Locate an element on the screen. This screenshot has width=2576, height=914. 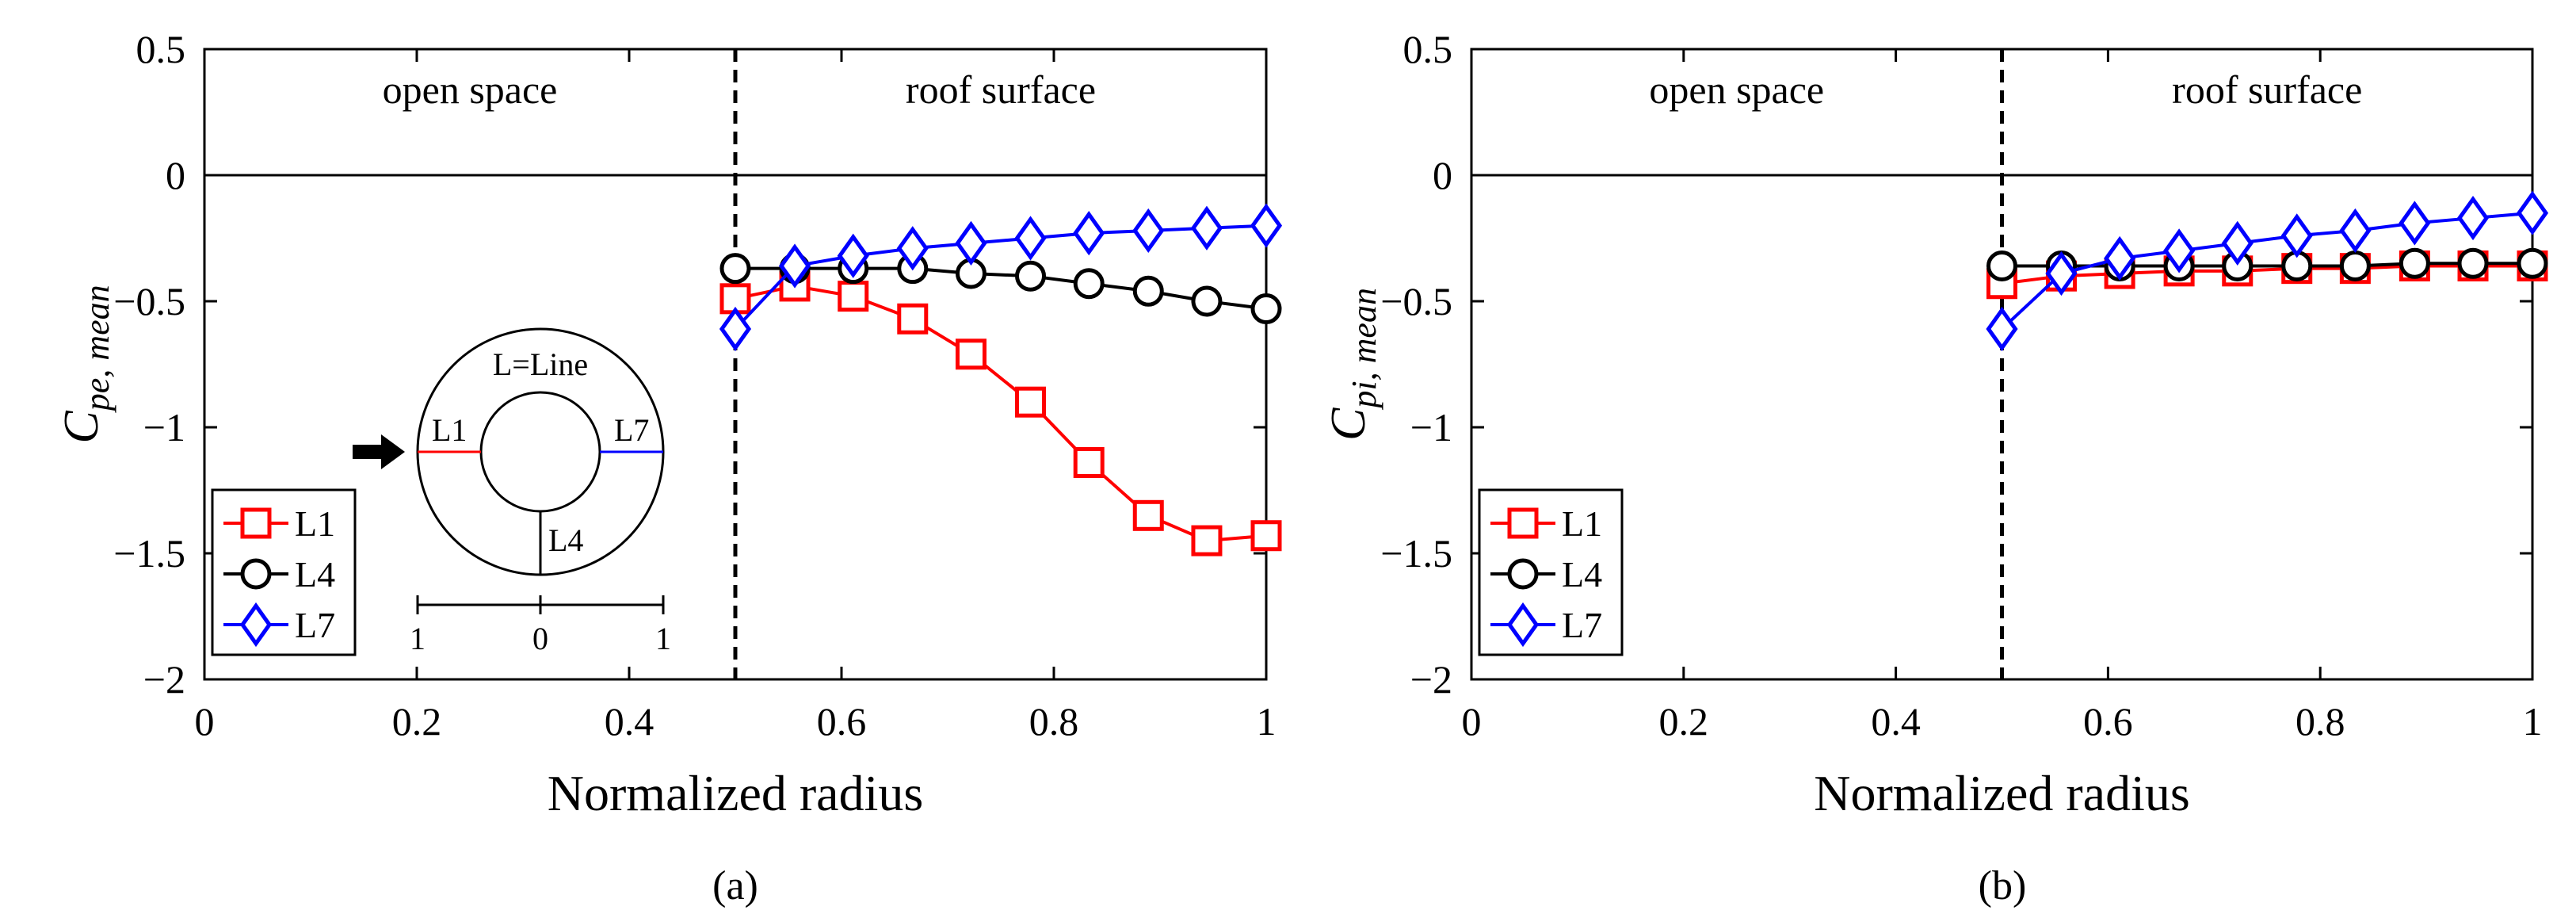
inset-schematic: L=Line L1 L7 L4 1 0 1 is located at coordinates (512, 492).